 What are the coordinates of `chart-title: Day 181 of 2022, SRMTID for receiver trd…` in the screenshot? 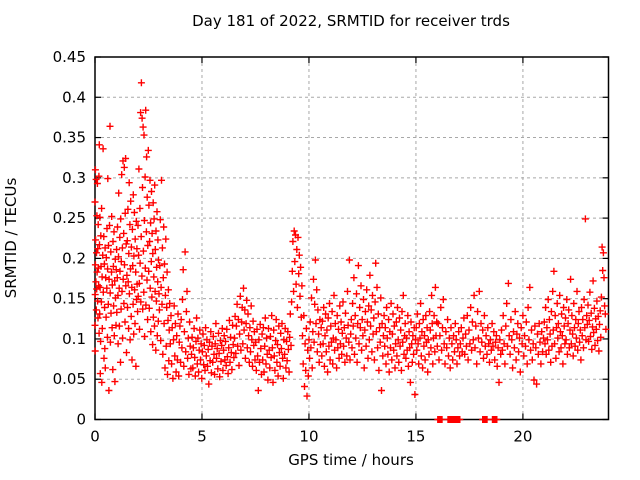 It's located at (351, 21).